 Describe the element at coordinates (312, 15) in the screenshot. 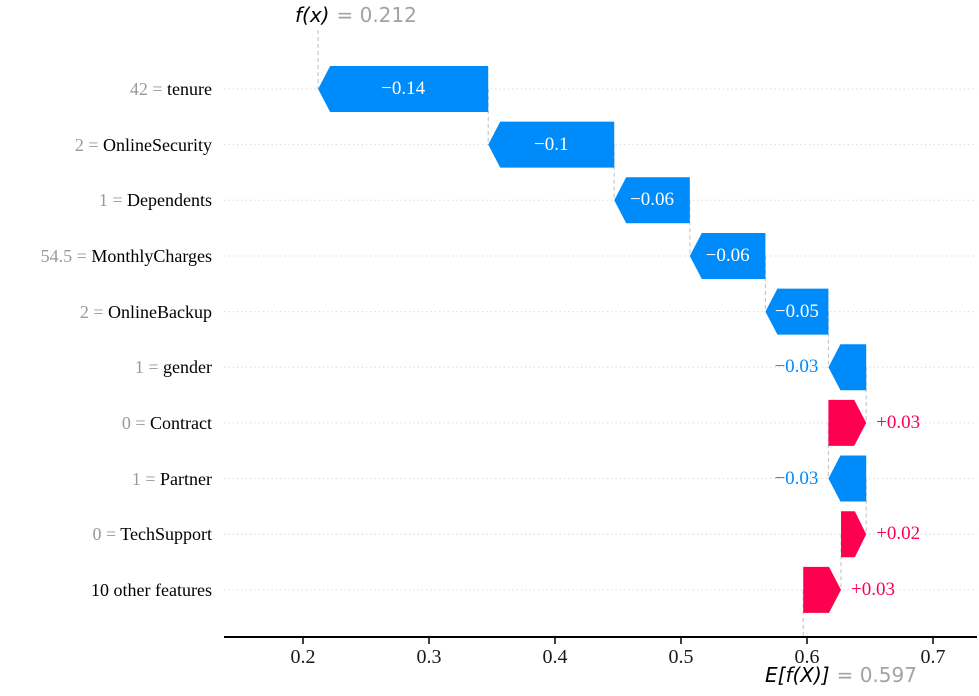

I see `fx-symbol: f(x)` at that location.